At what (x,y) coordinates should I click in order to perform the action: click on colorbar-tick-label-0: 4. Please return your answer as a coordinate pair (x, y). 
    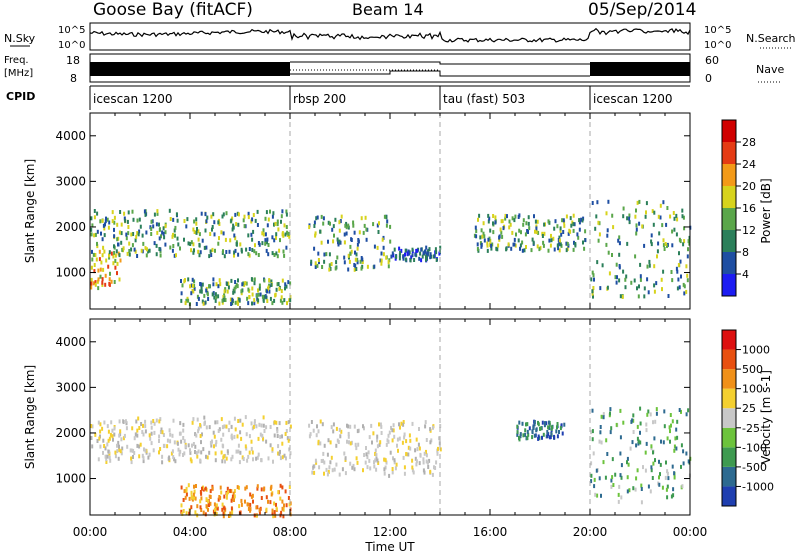
    Looking at the image, I should click on (745, 274).